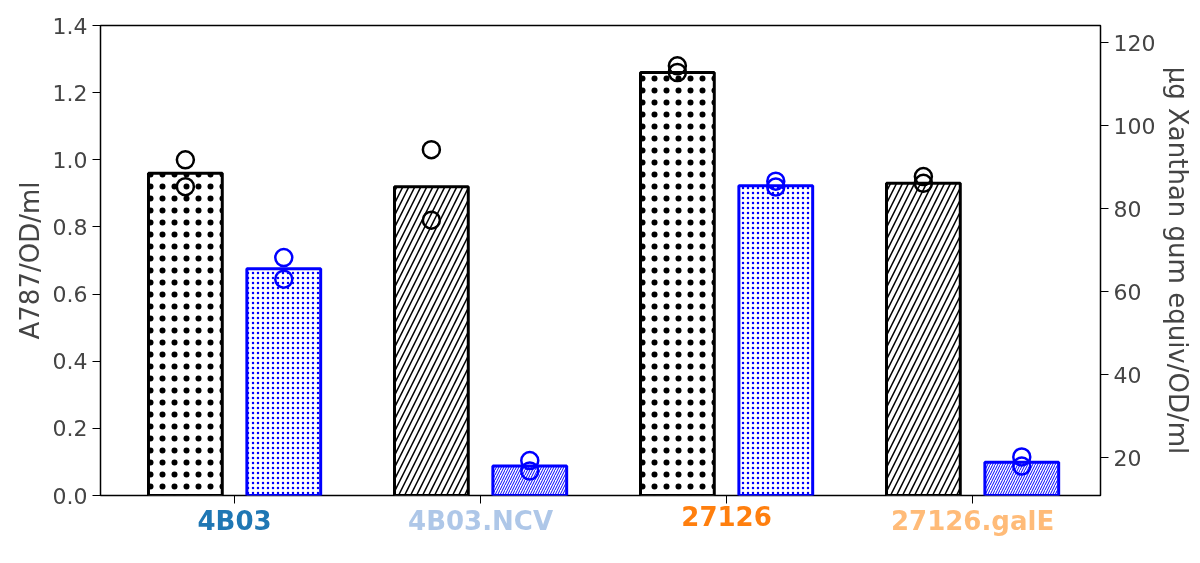 This screenshot has height=563, width=1200. I want to click on x-tick-label: 27126, so click(726, 516).